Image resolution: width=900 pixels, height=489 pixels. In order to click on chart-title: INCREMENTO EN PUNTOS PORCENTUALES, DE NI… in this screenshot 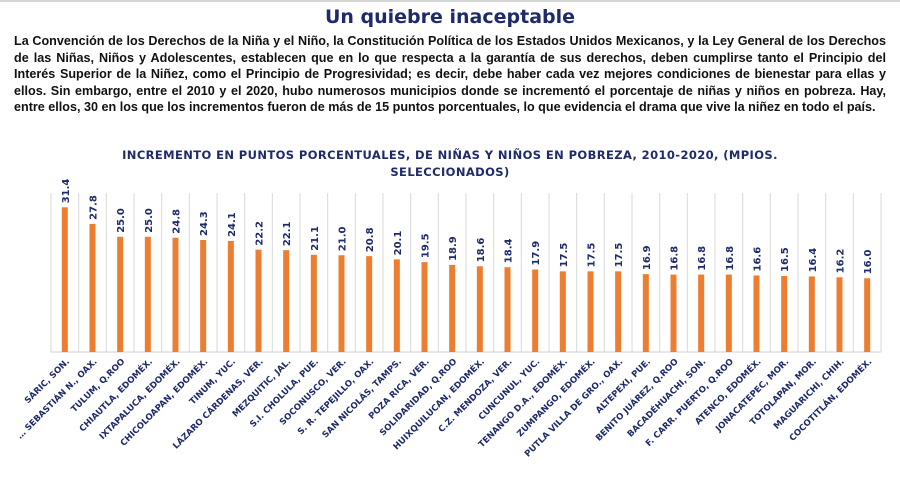, I will do `click(450, 163)`.